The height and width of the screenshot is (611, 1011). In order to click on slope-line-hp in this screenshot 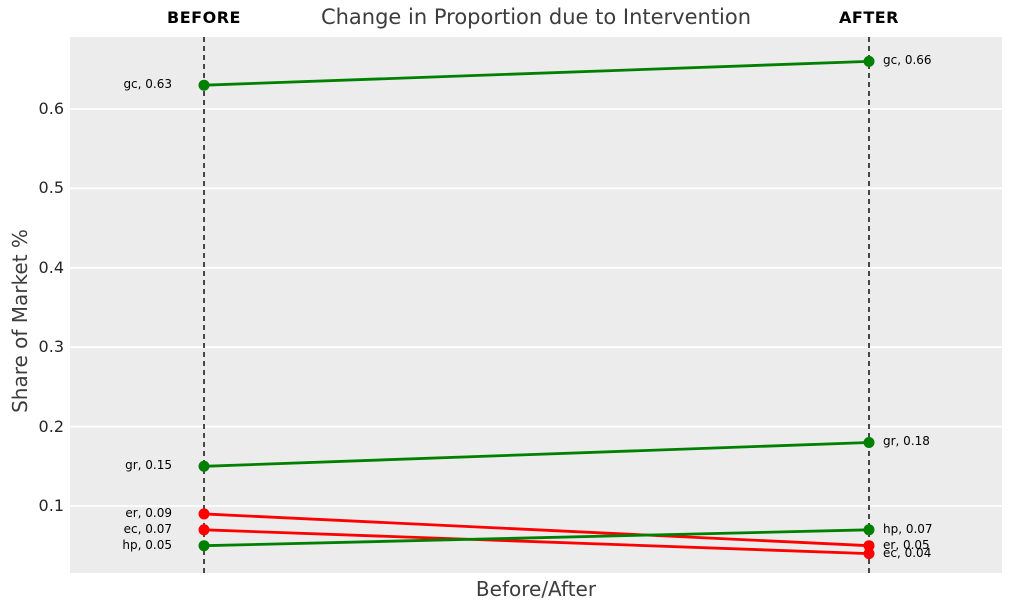, I will do `click(536, 538)`.